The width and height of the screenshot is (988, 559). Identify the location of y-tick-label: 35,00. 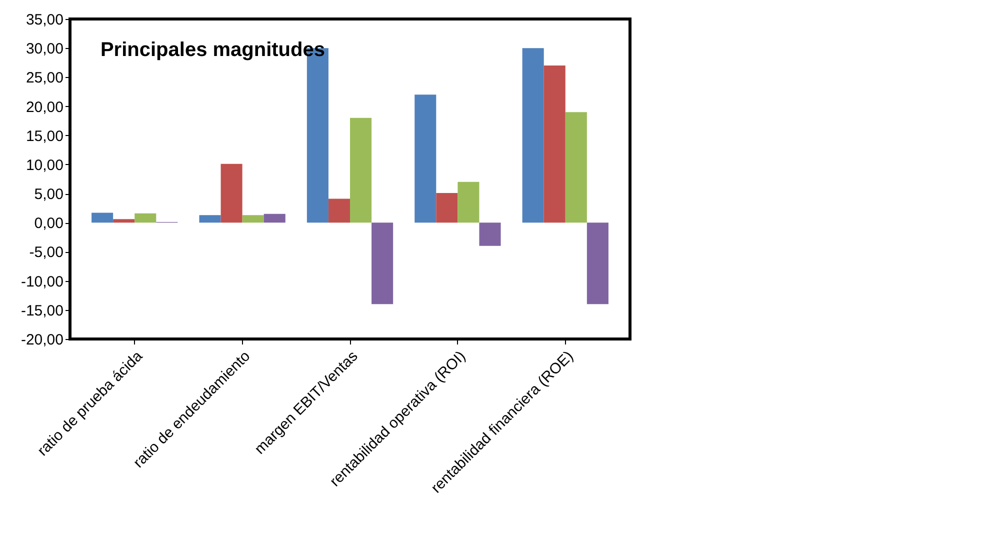
(45, 20).